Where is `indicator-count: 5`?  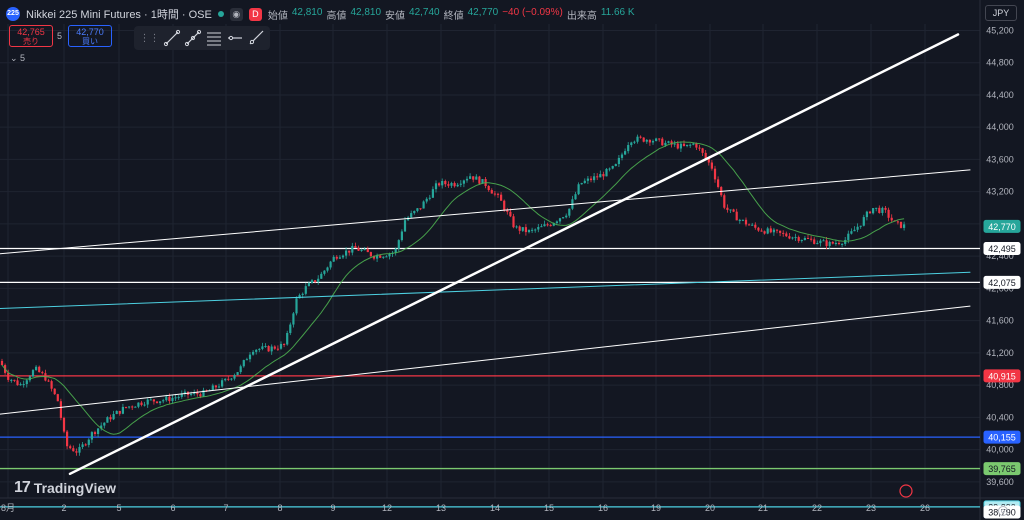
indicator-count: 5 is located at coordinates (23, 58).